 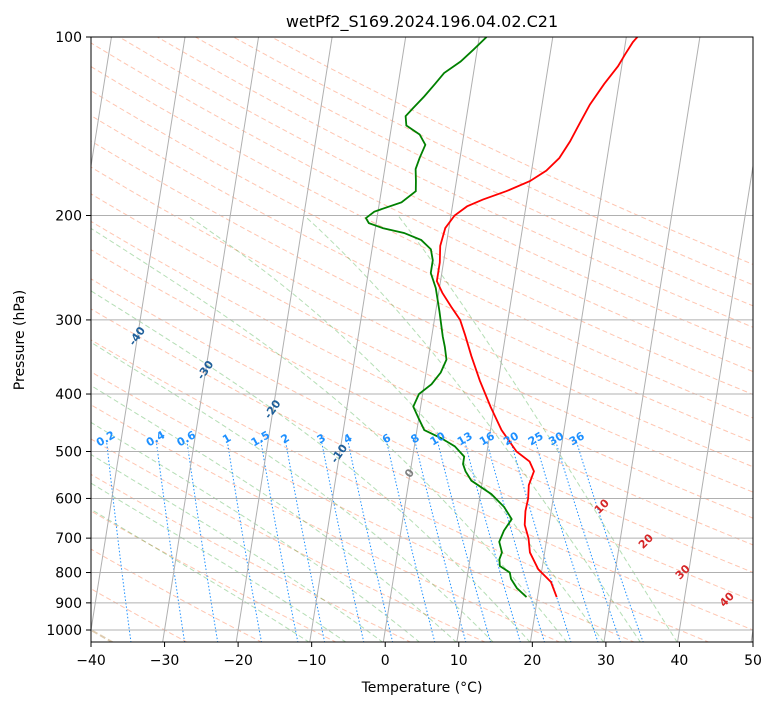 I want to click on isotherm-label: -50, so click(x=69, y=303).